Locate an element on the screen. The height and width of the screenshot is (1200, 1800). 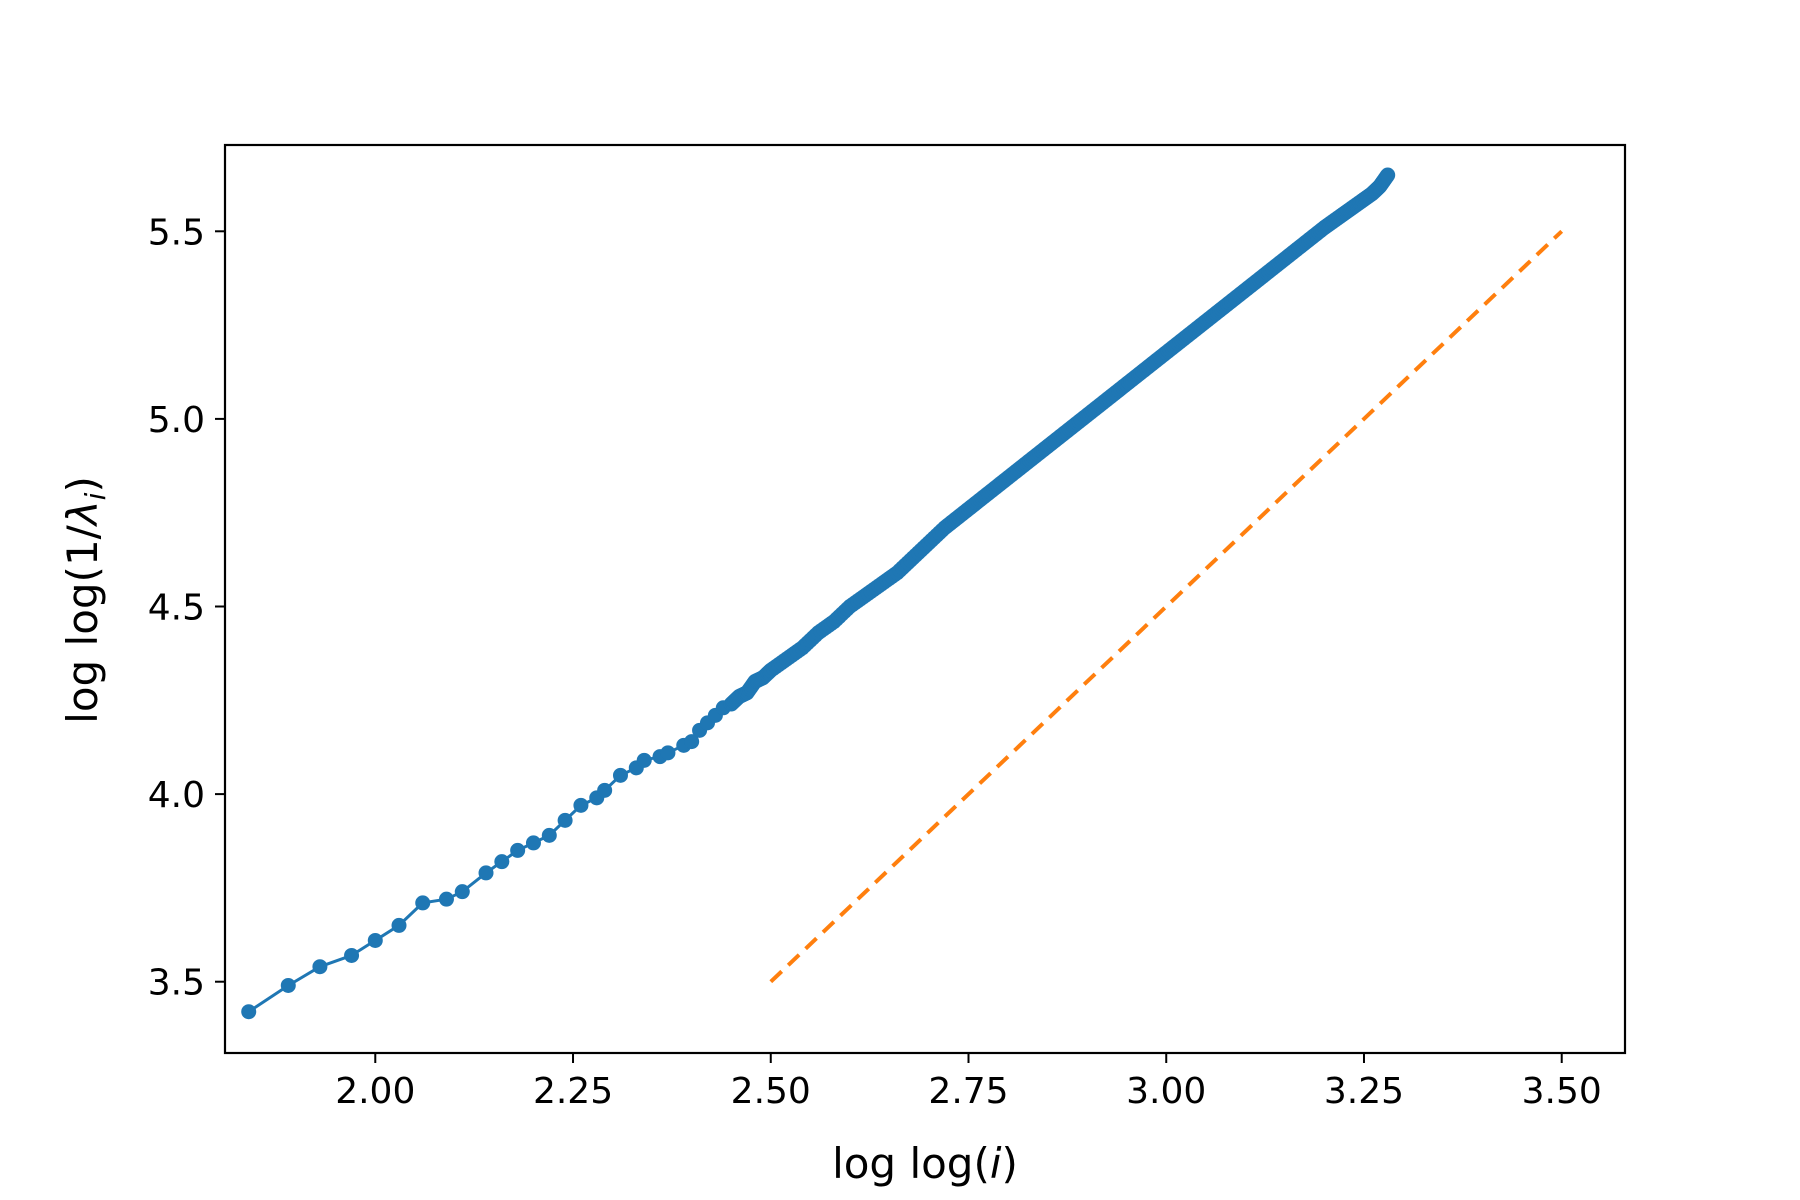
y-tick-label: 3.5 is located at coordinates (176, 983).